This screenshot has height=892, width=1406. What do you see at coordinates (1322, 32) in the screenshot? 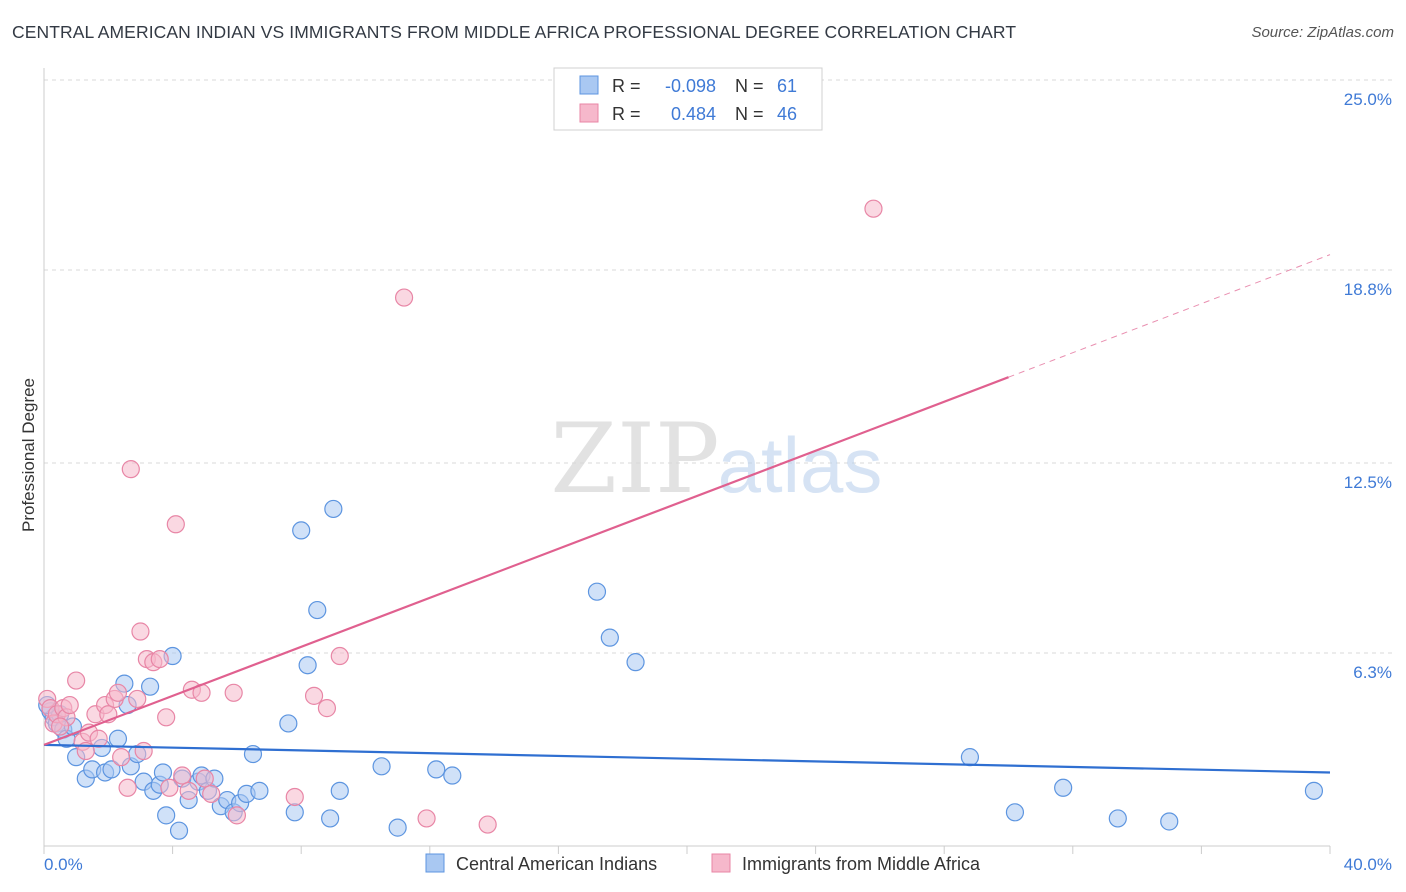
I see `source-credit: Source: ZipAtlas.com` at bounding box center [1322, 32].